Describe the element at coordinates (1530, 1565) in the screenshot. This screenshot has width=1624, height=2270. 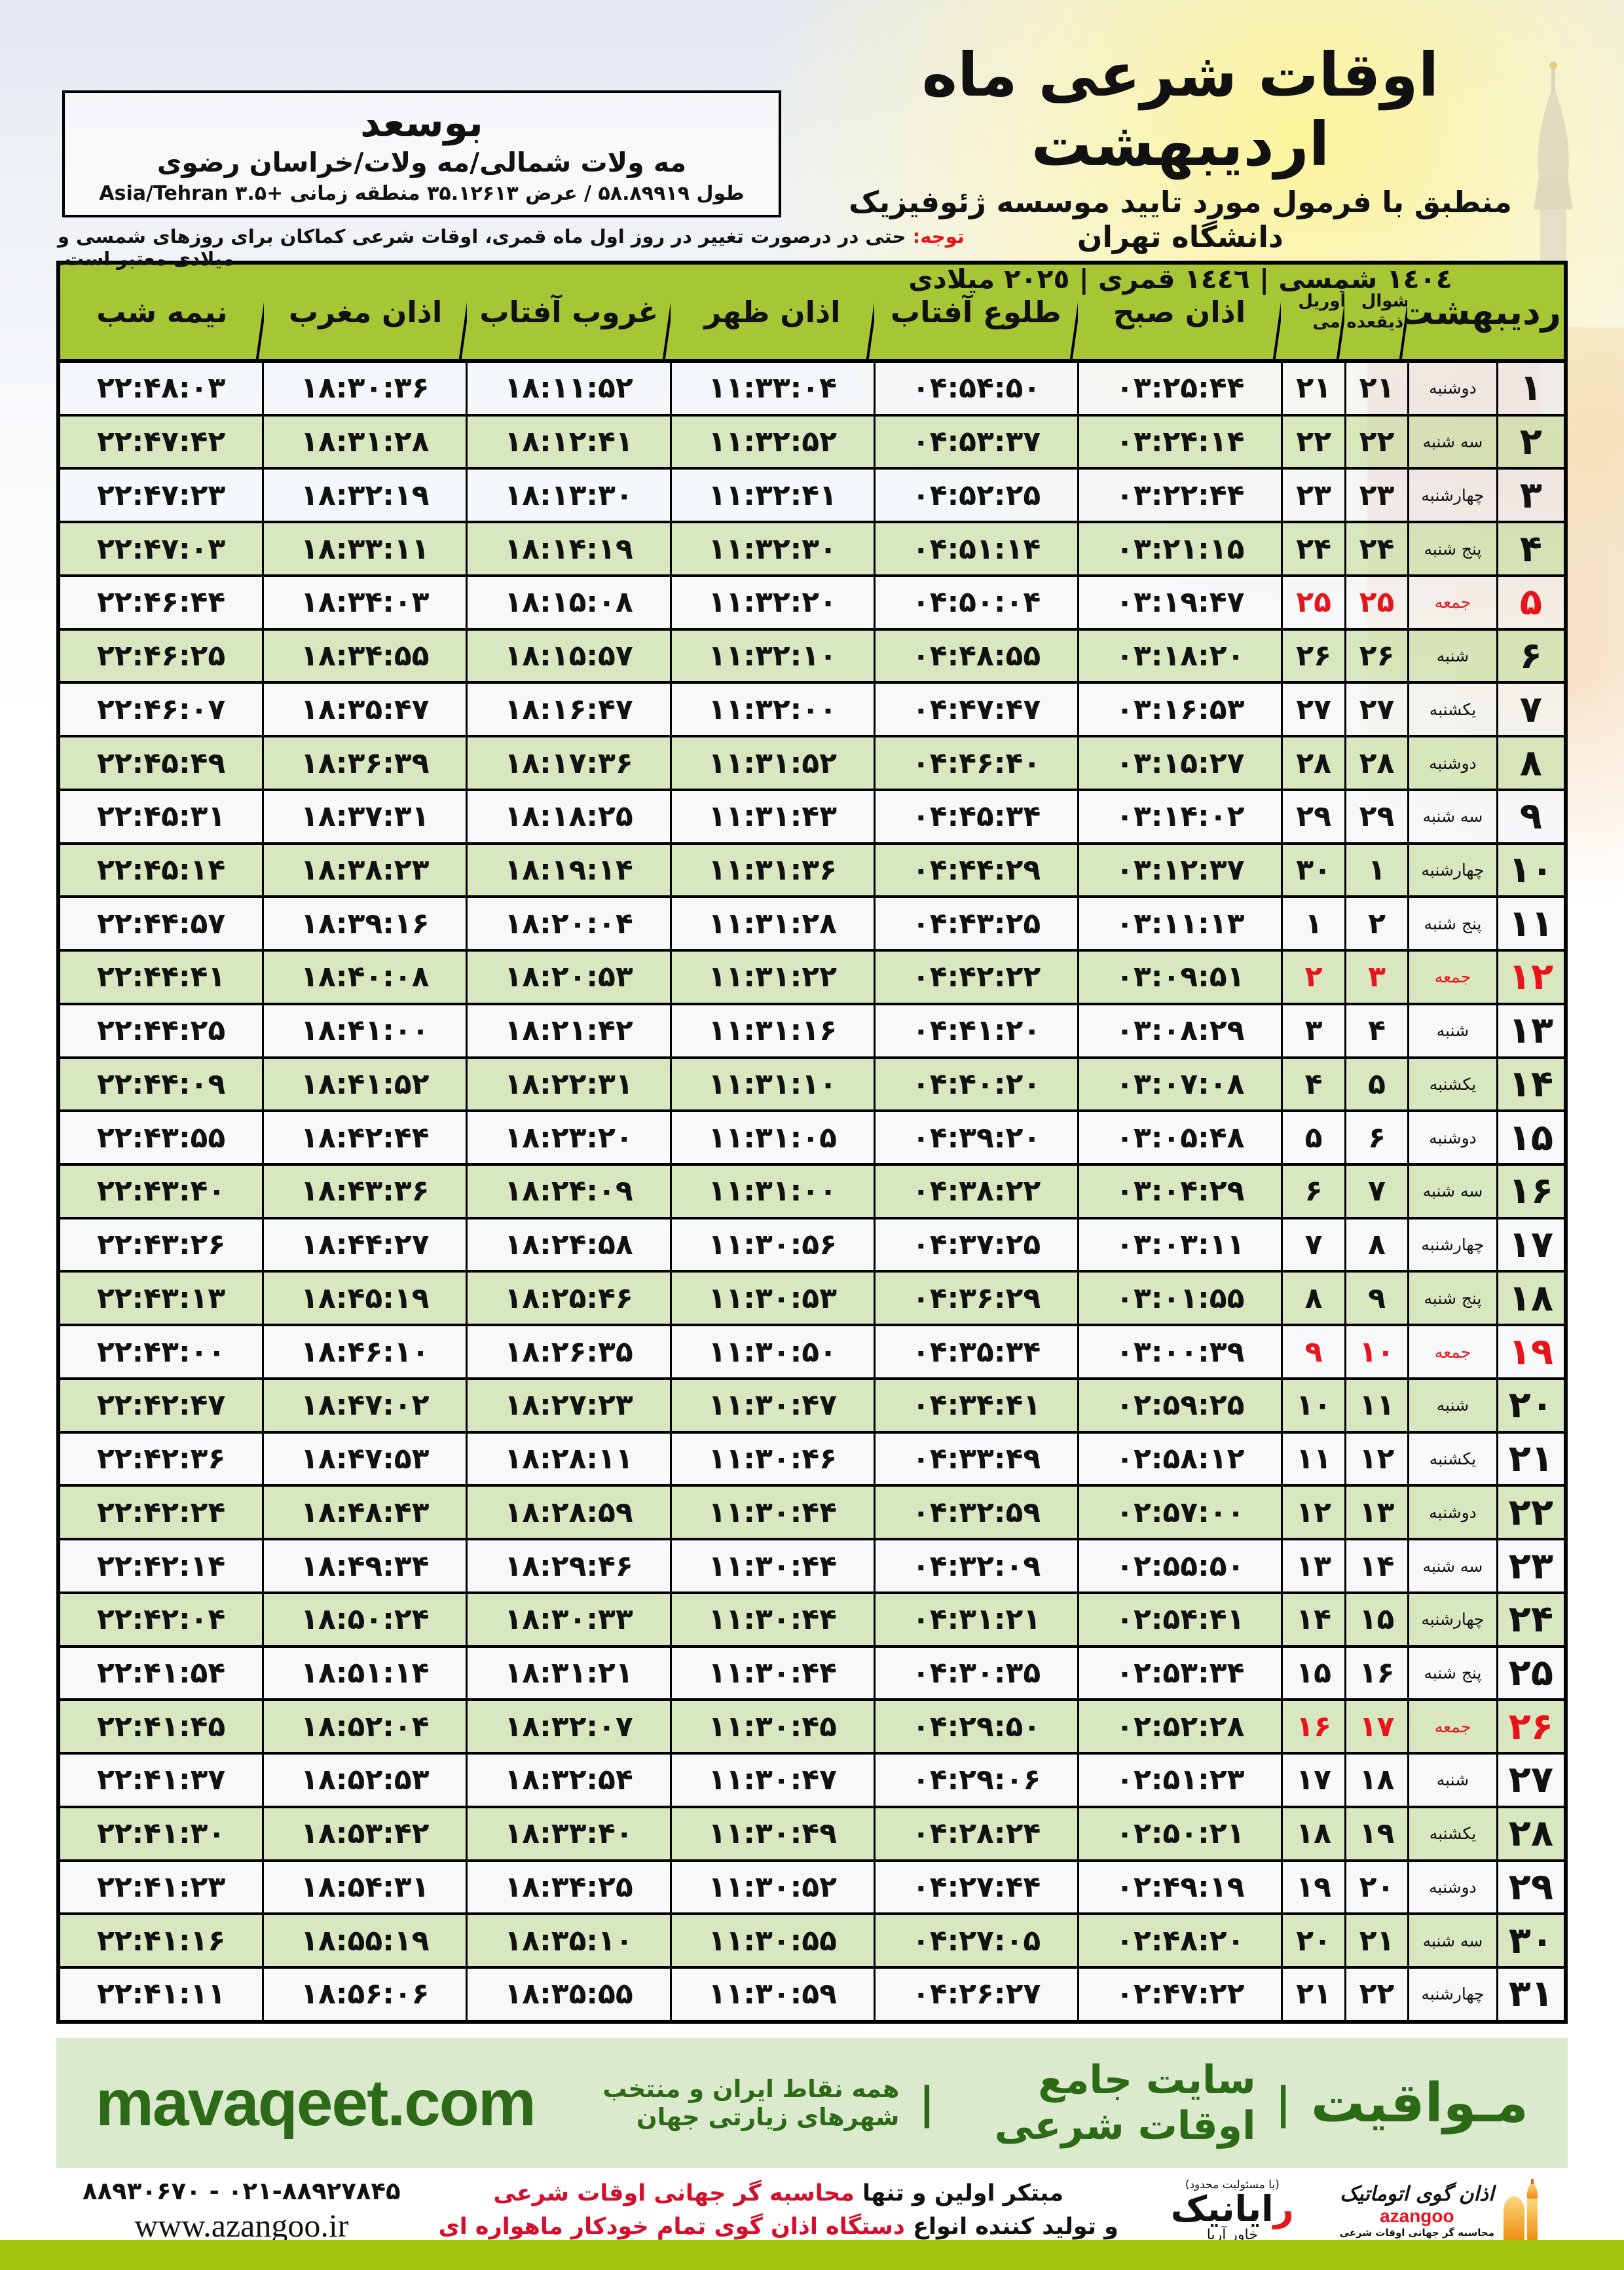
I see `day-number: ۲۳` at that location.